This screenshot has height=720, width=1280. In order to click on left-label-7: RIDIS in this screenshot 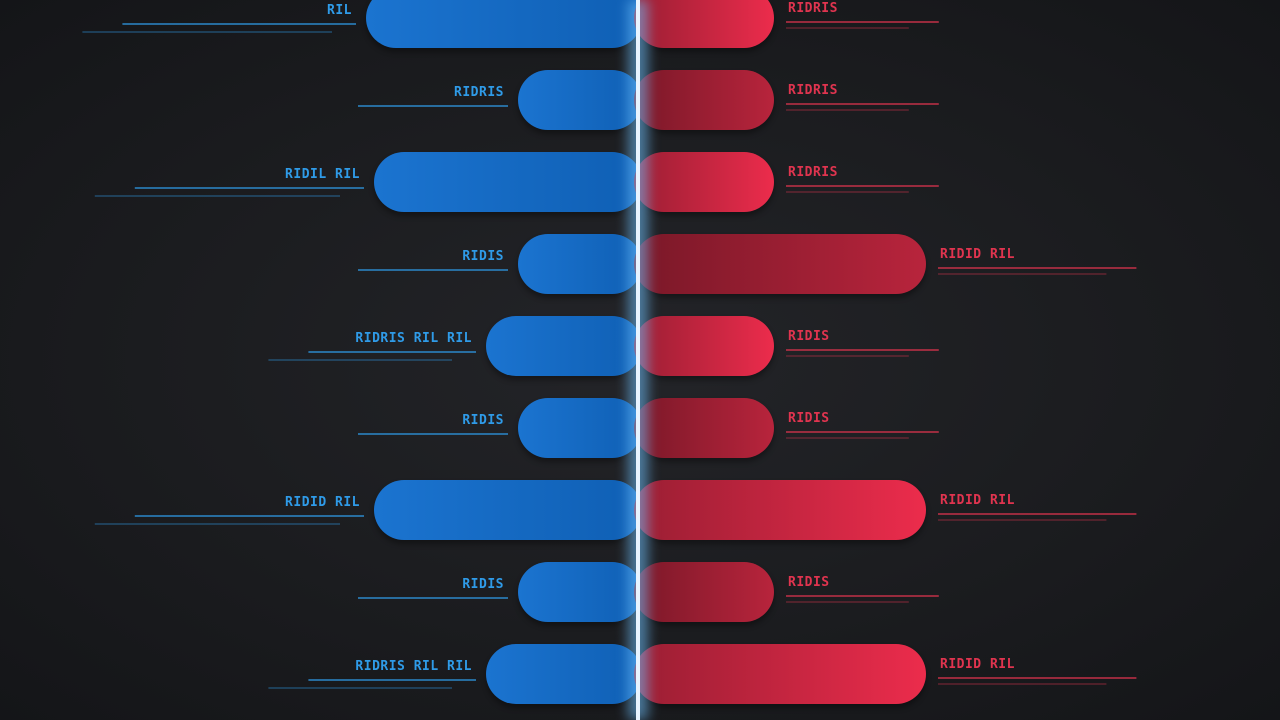, I will do `click(483, 584)`.